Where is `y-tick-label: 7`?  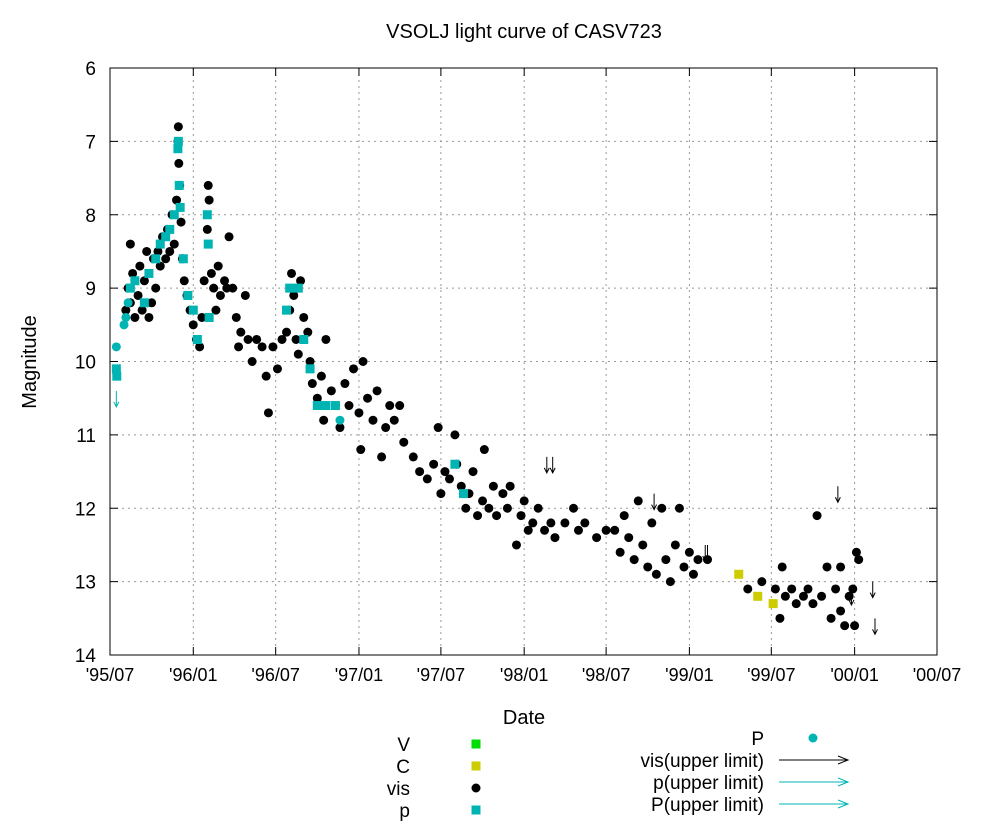
y-tick-label: 7 is located at coordinates (90, 142).